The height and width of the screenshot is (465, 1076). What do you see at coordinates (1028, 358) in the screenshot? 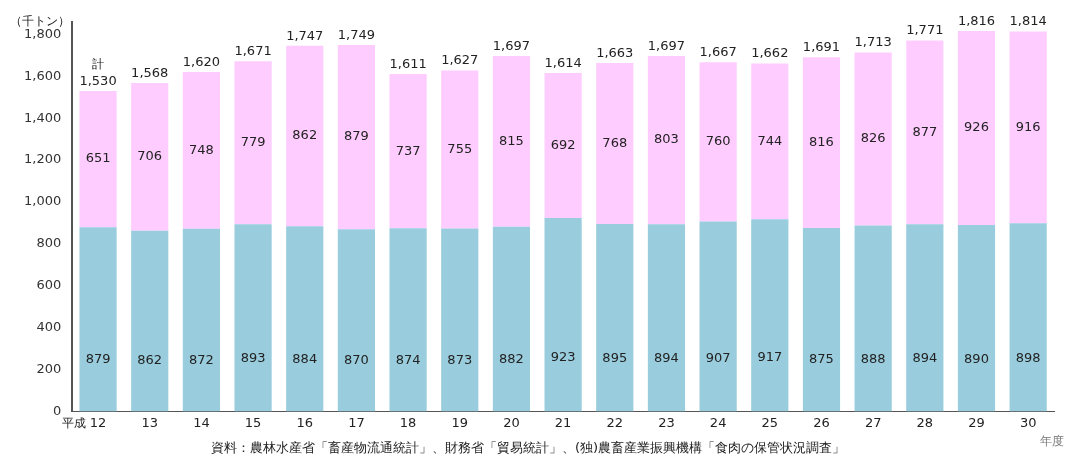
I see `data-label: 898` at bounding box center [1028, 358].